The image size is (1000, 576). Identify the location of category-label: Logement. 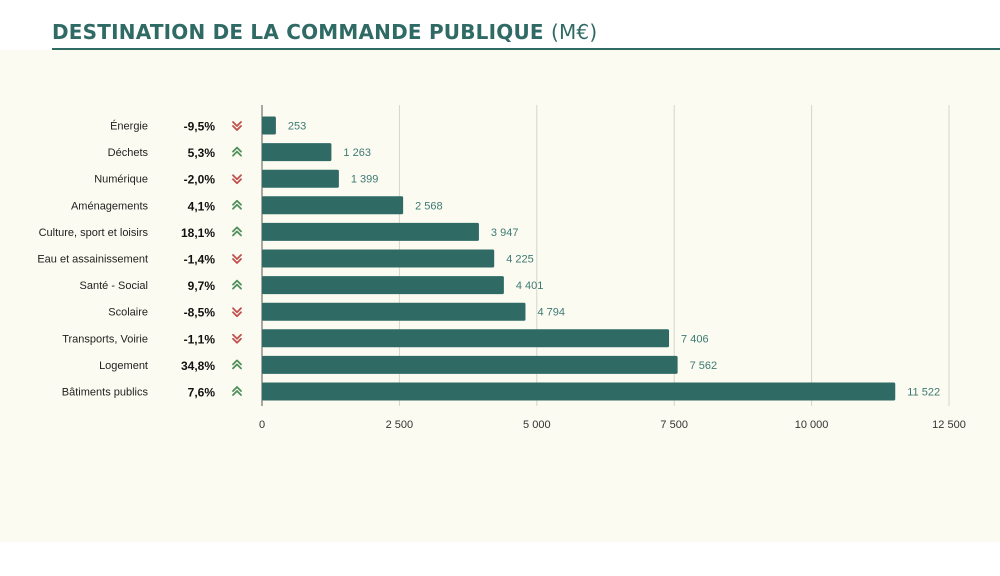
(123, 366).